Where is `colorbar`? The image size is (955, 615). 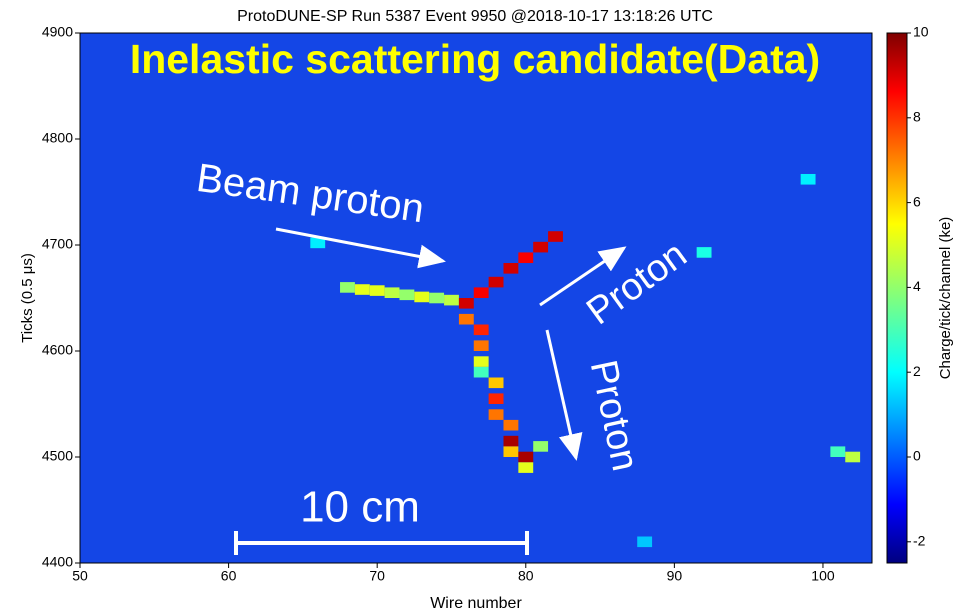 colorbar is located at coordinates (897, 298).